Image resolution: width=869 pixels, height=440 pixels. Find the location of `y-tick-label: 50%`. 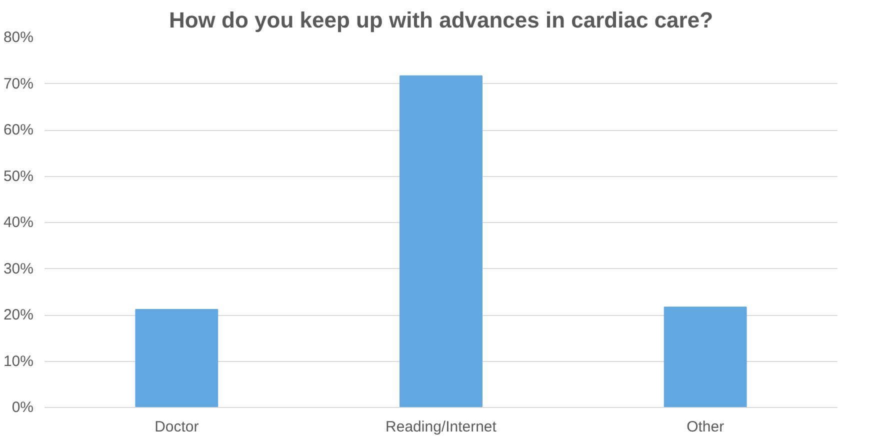

y-tick-label: 50% is located at coordinates (18, 176).